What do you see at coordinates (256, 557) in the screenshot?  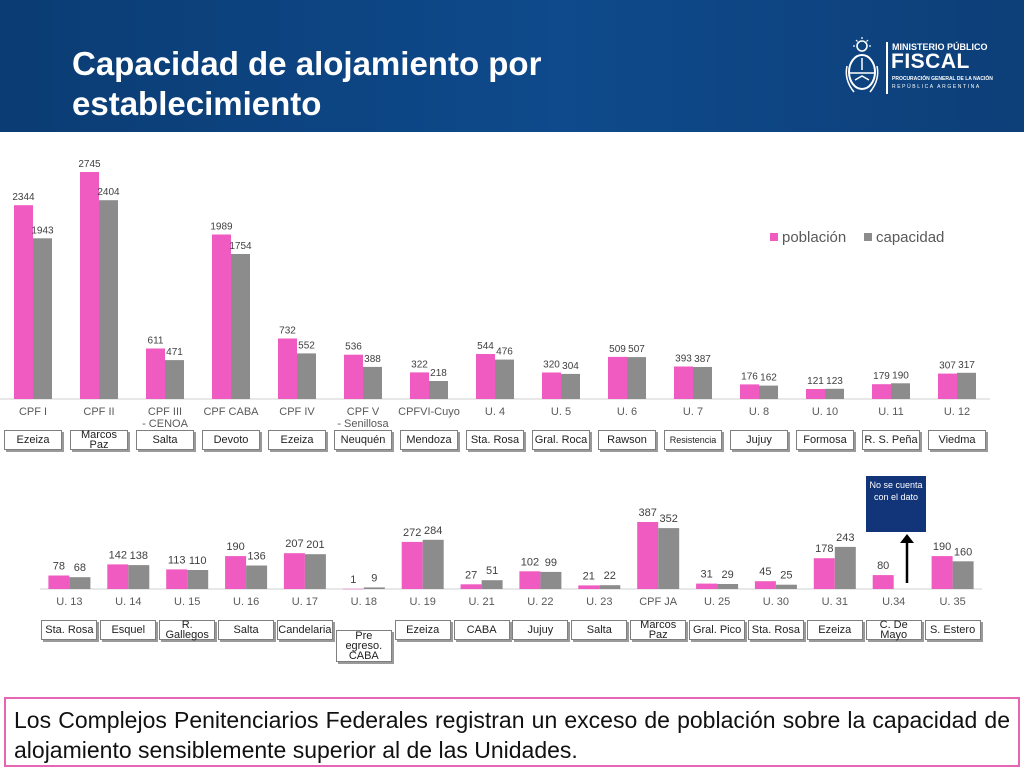 I see `data-label: 136` at bounding box center [256, 557].